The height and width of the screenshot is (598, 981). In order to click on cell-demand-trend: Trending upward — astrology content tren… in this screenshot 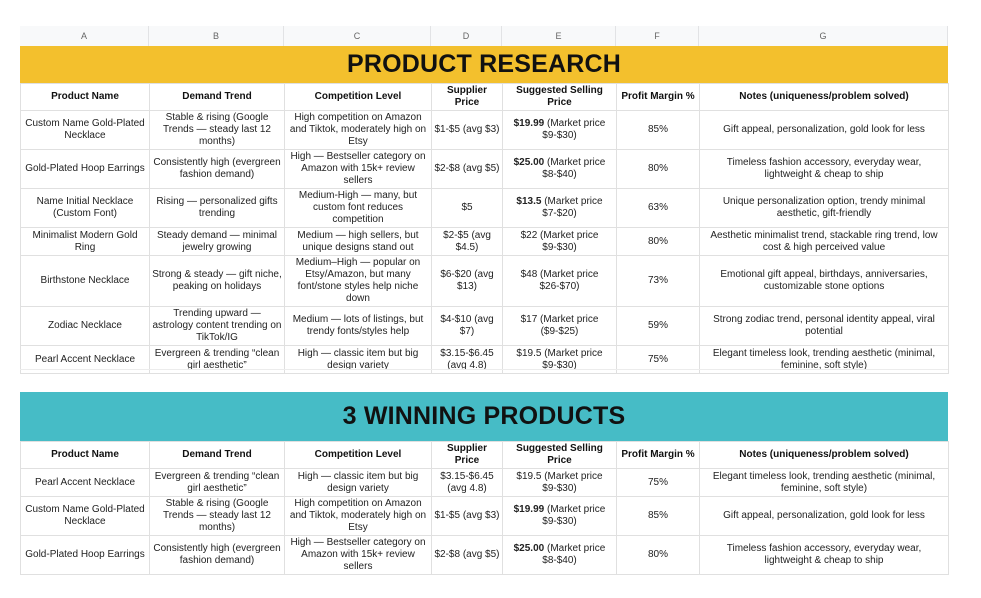, I will do `click(217, 326)`.